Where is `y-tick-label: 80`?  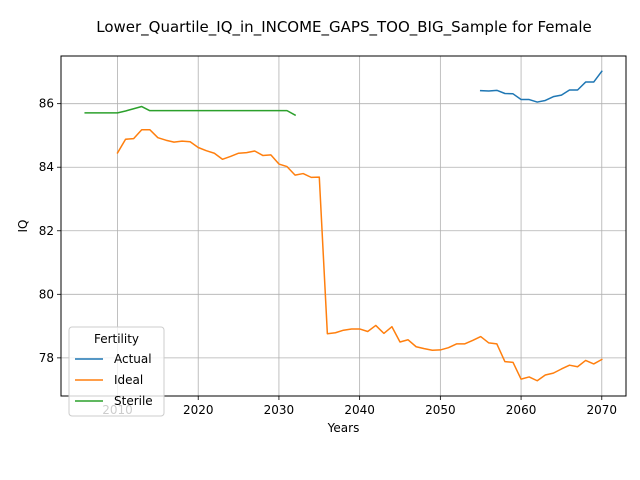
y-tick-label: 80 is located at coordinates (46, 294).